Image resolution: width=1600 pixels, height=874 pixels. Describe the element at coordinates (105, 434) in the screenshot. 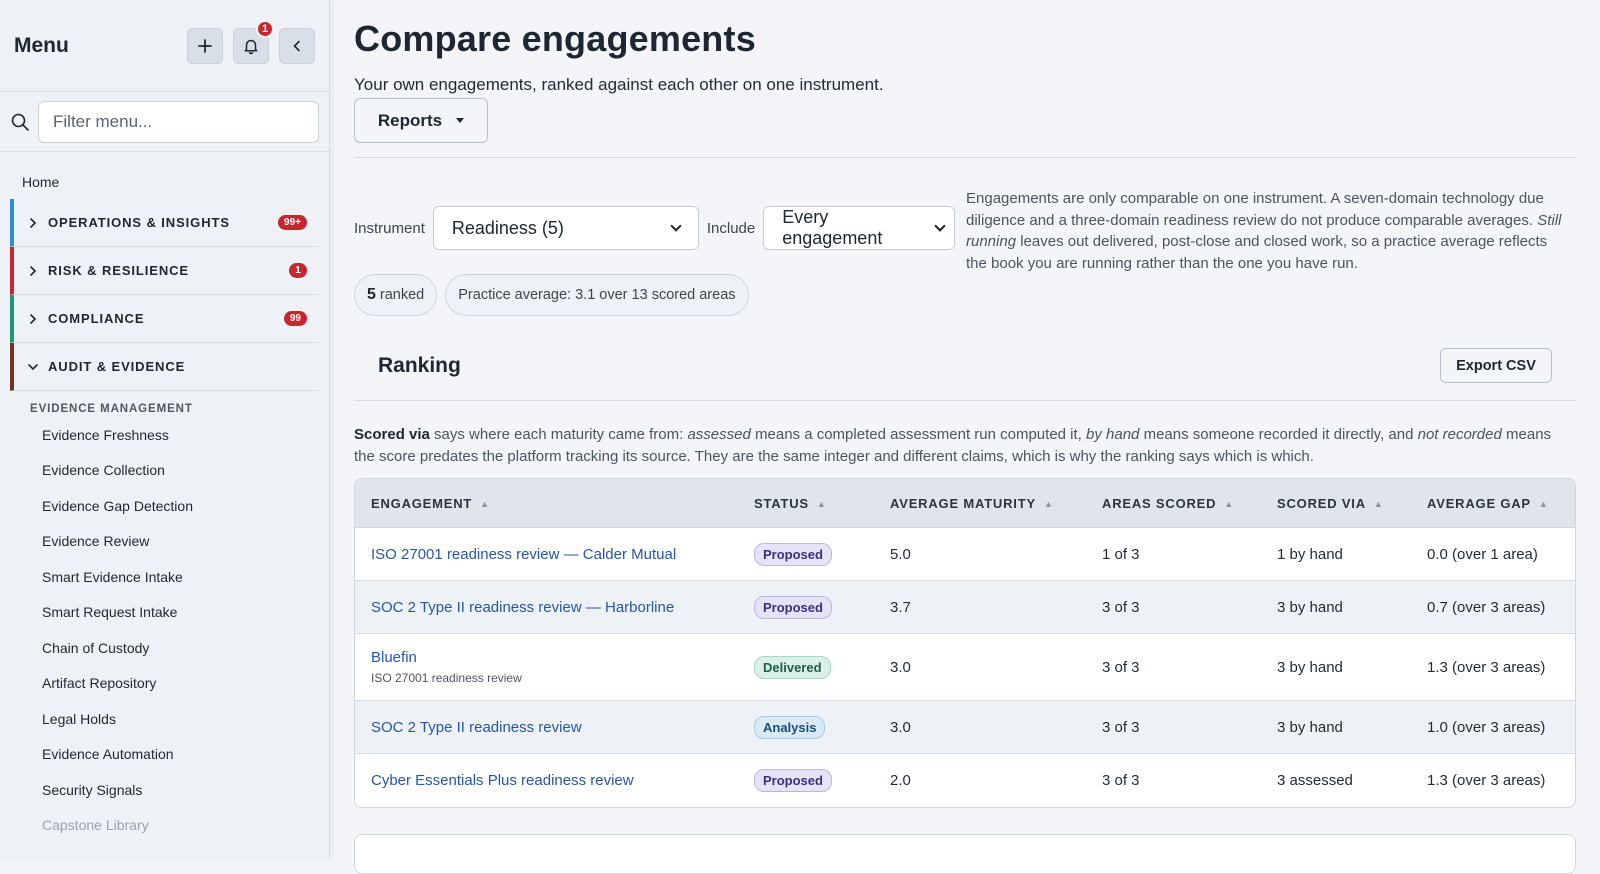

I see `sidebar-item-evidence-freshness: Evidence Freshness` at that location.